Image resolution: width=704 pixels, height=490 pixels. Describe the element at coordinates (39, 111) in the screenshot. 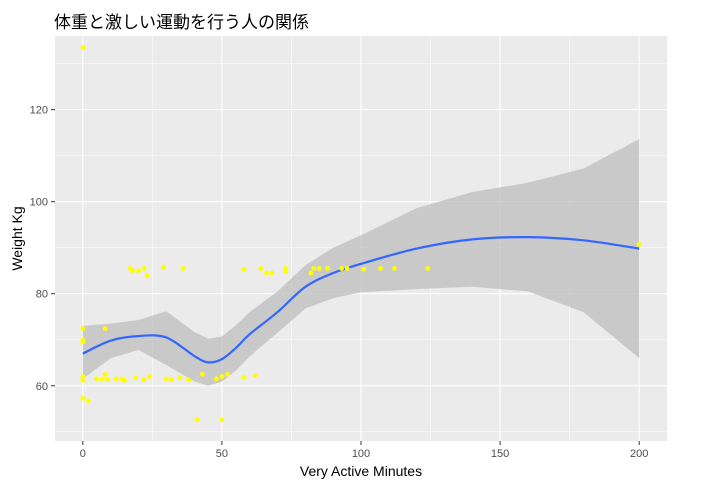

I see `y-tick-label: 120` at that location.